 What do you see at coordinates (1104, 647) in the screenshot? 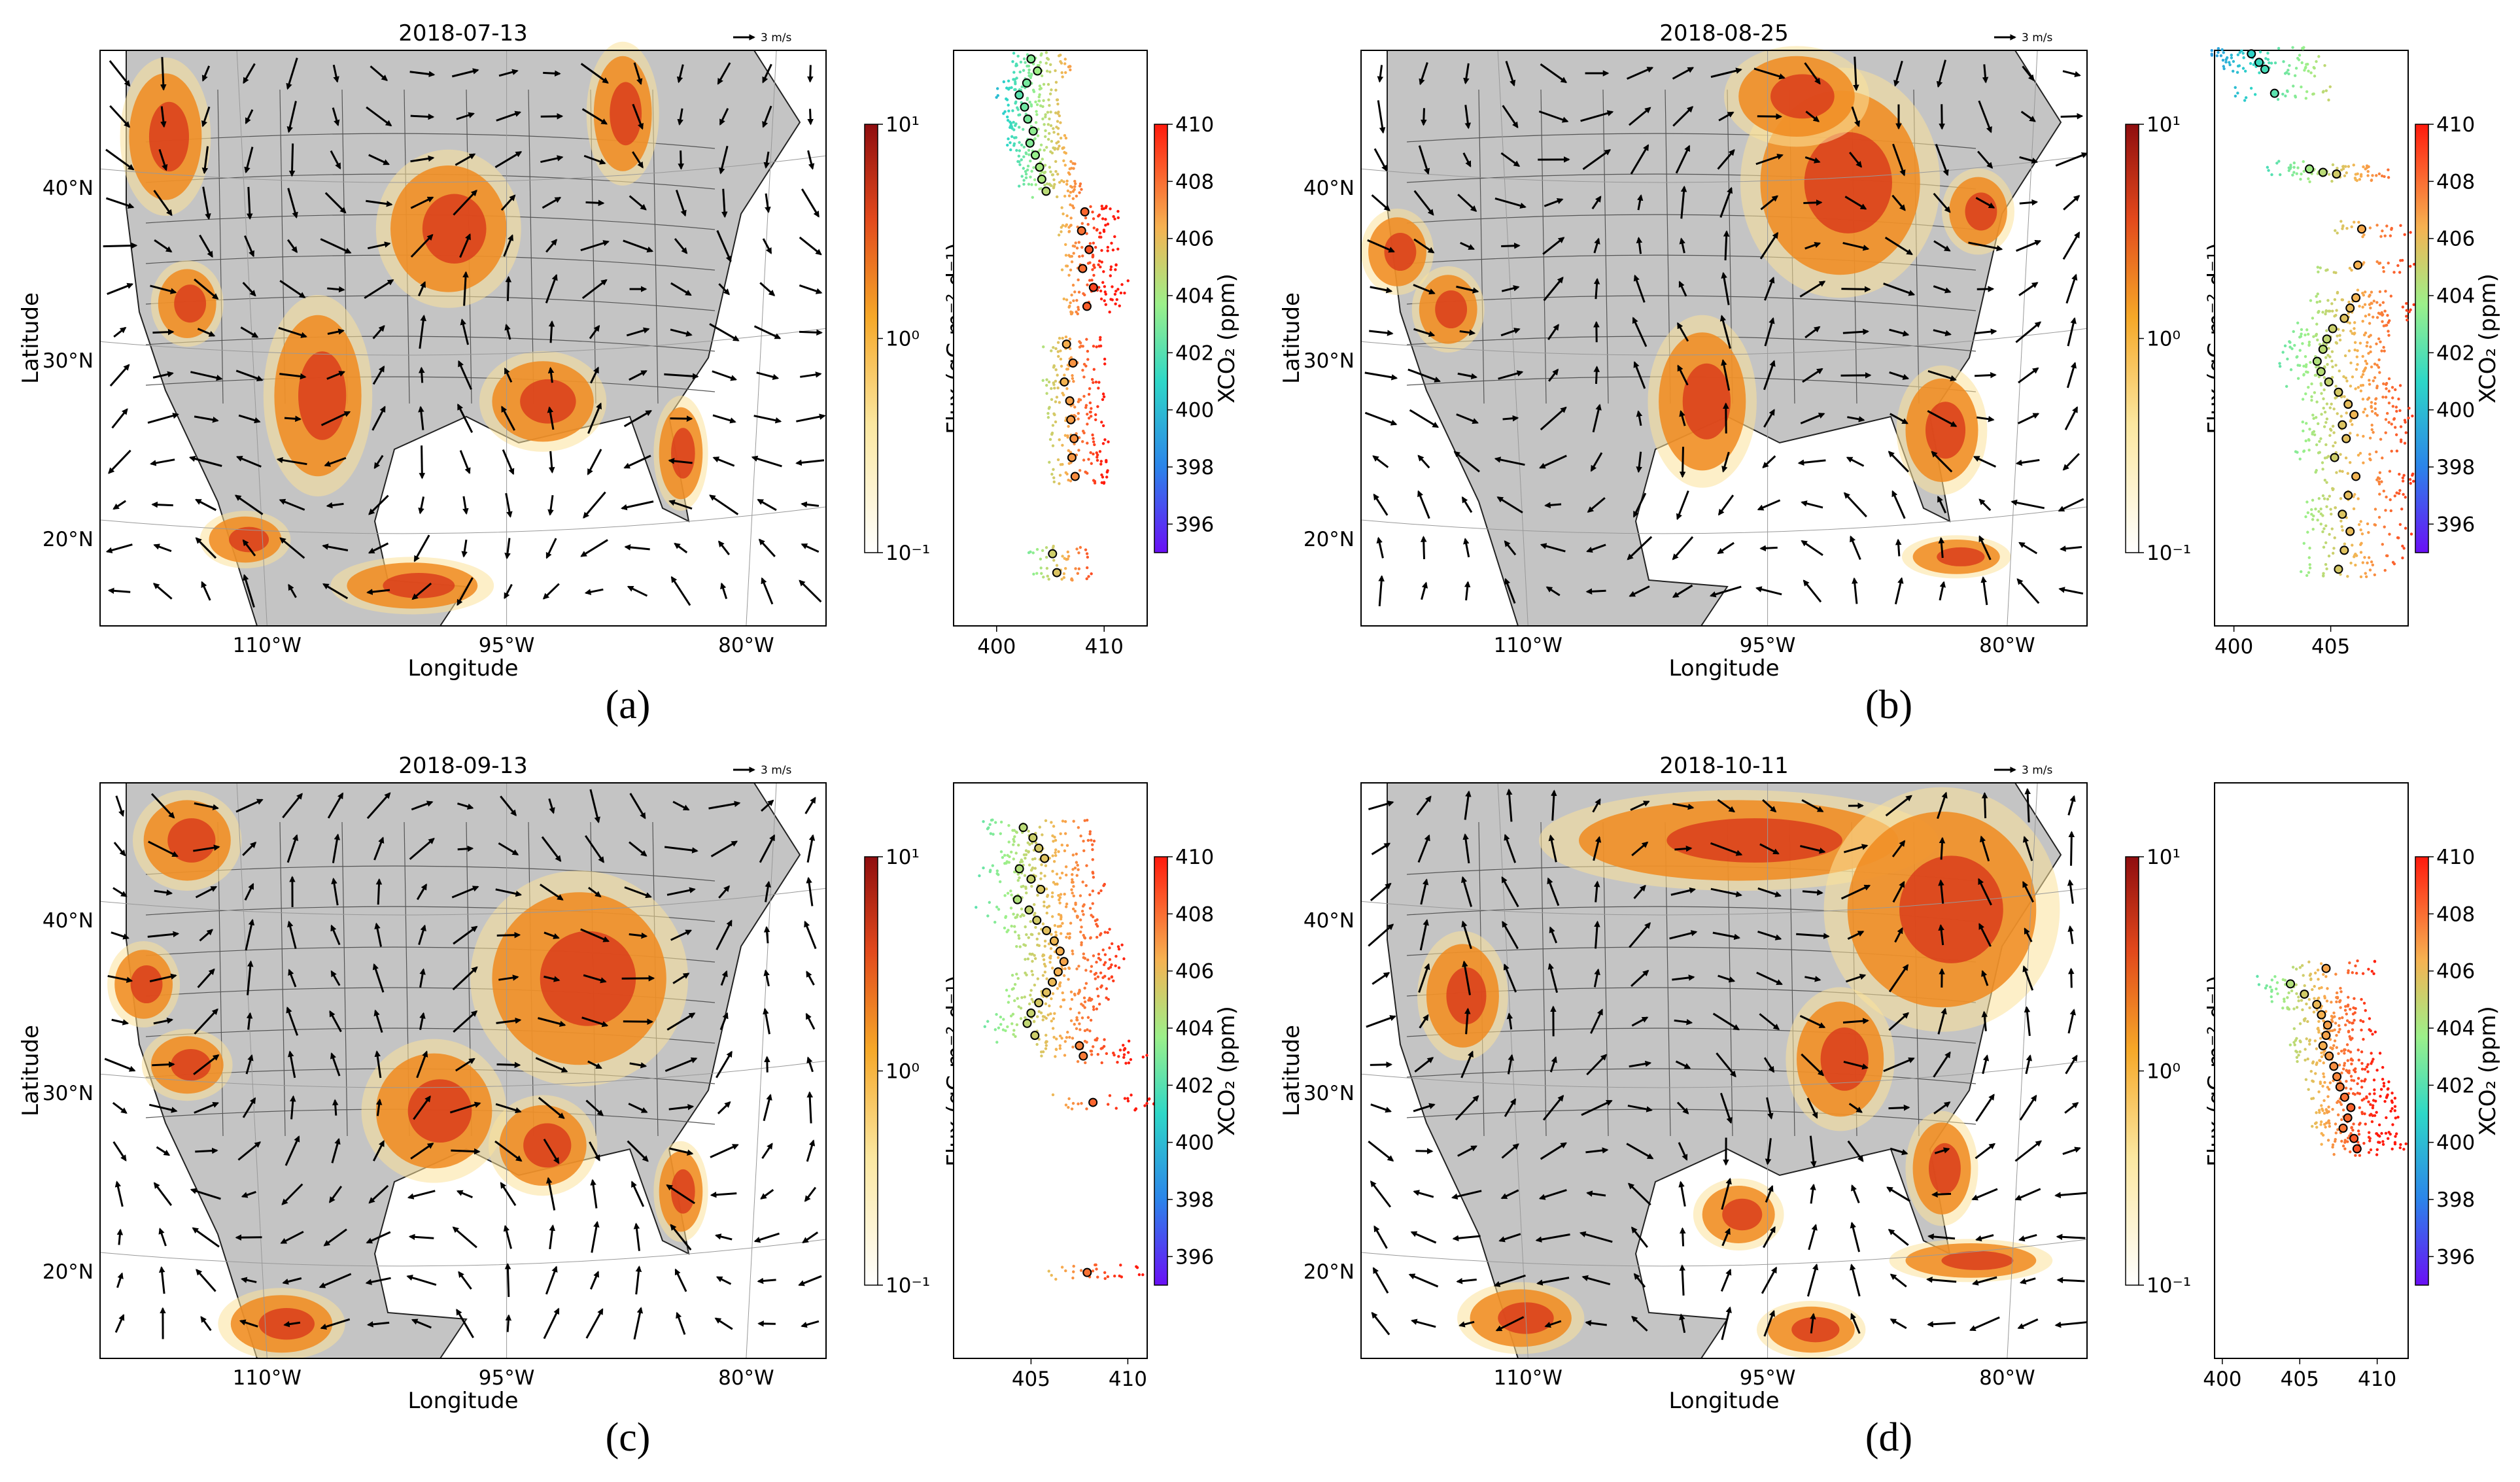
I see `profile-x-tick-label: 410` at bounding box center [1104, 647].